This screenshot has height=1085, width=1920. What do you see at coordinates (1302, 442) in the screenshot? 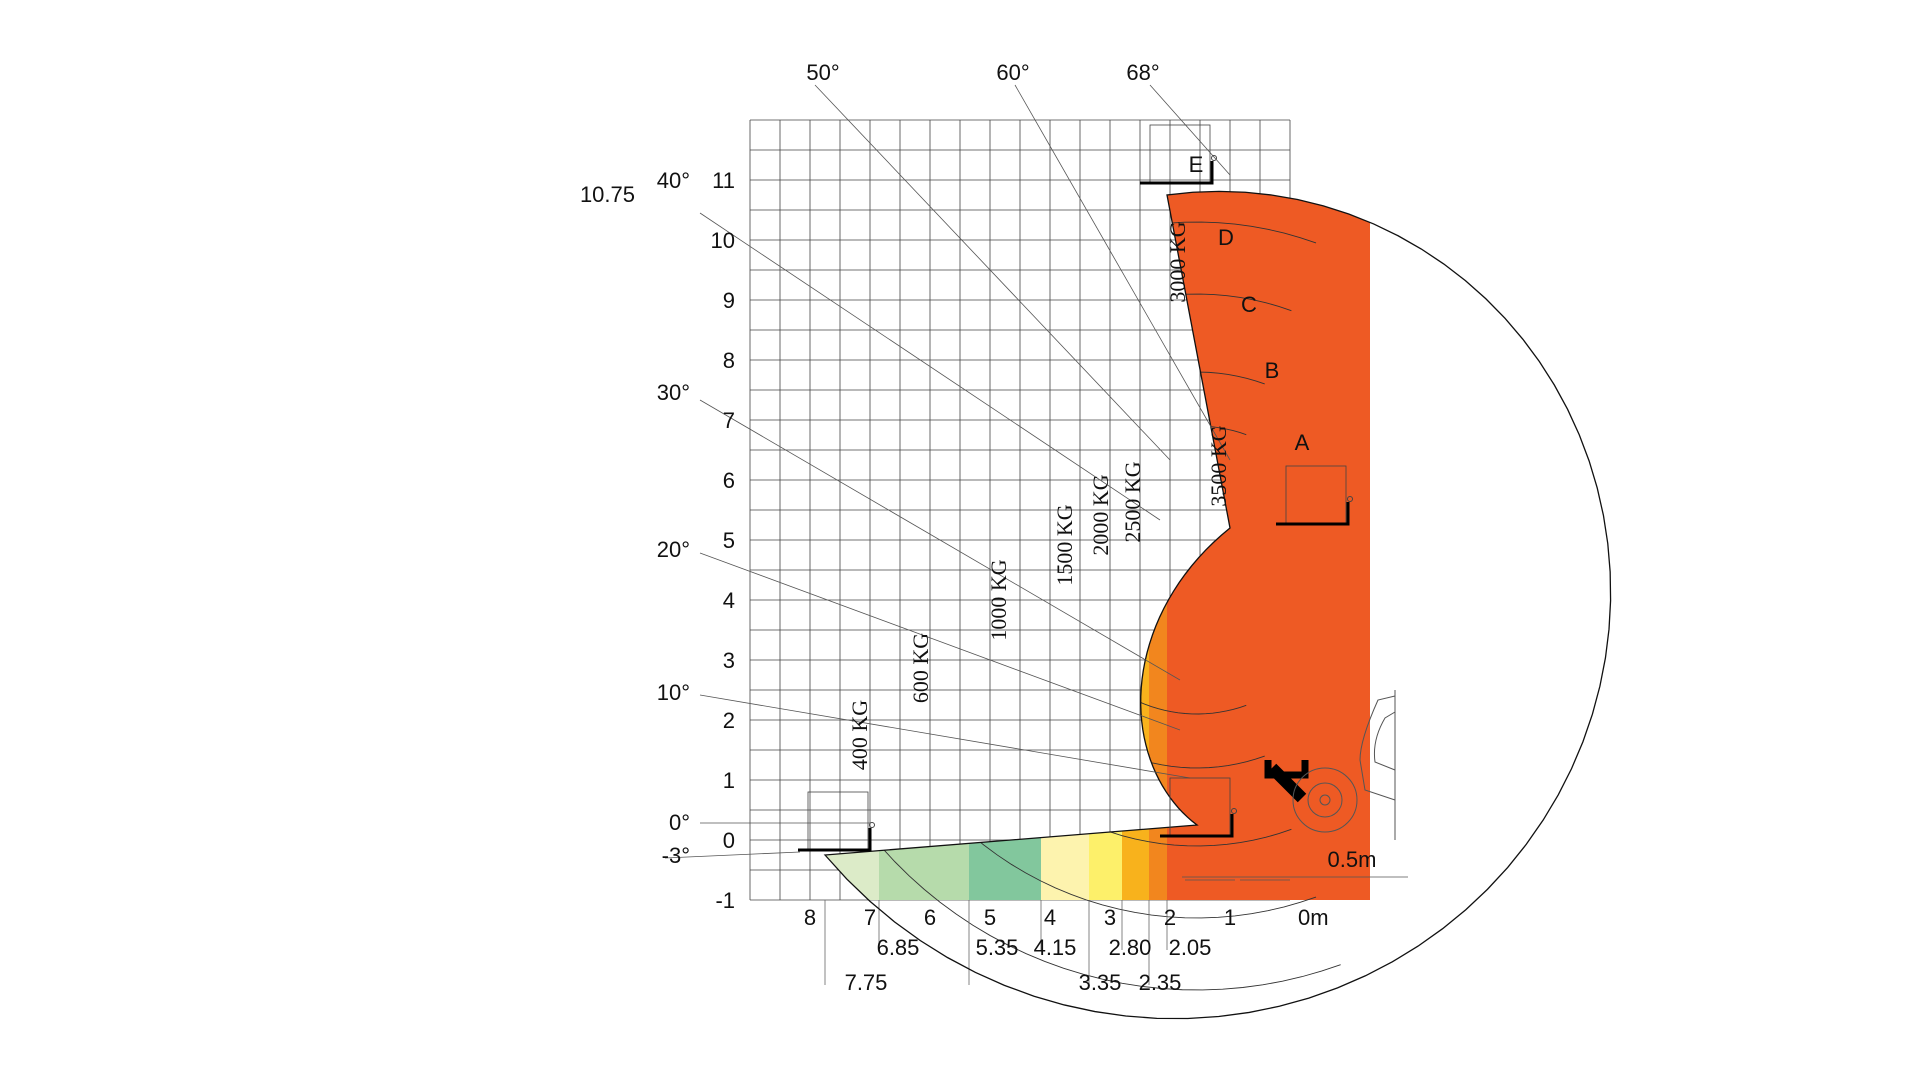
I see `extension-mark-label: A` at bounding box center [1302, 442].